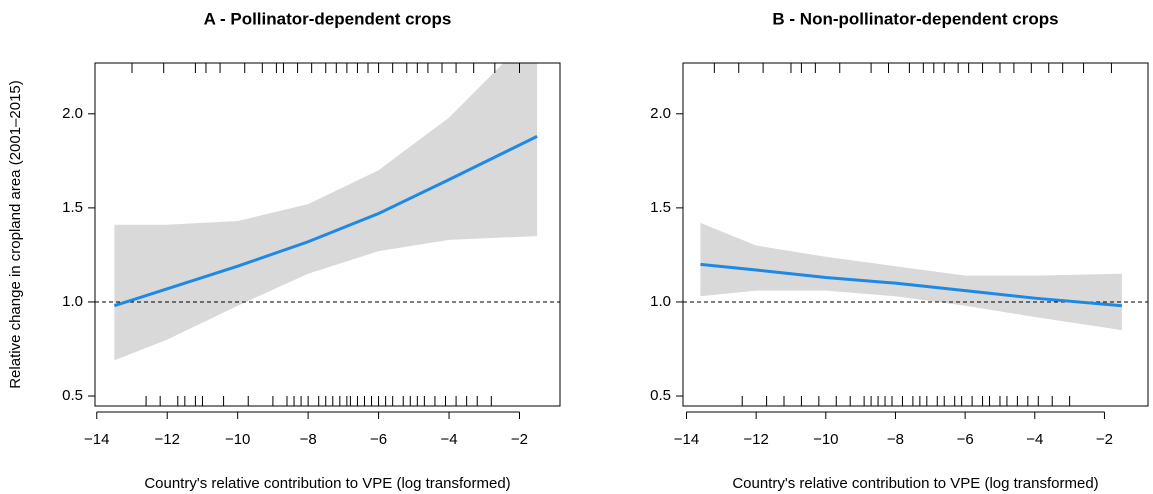 The height and width of the screenshot is (494, 1153). I want to click on panel-title: A - Pollinator-dependent crops, so click(328, 18).